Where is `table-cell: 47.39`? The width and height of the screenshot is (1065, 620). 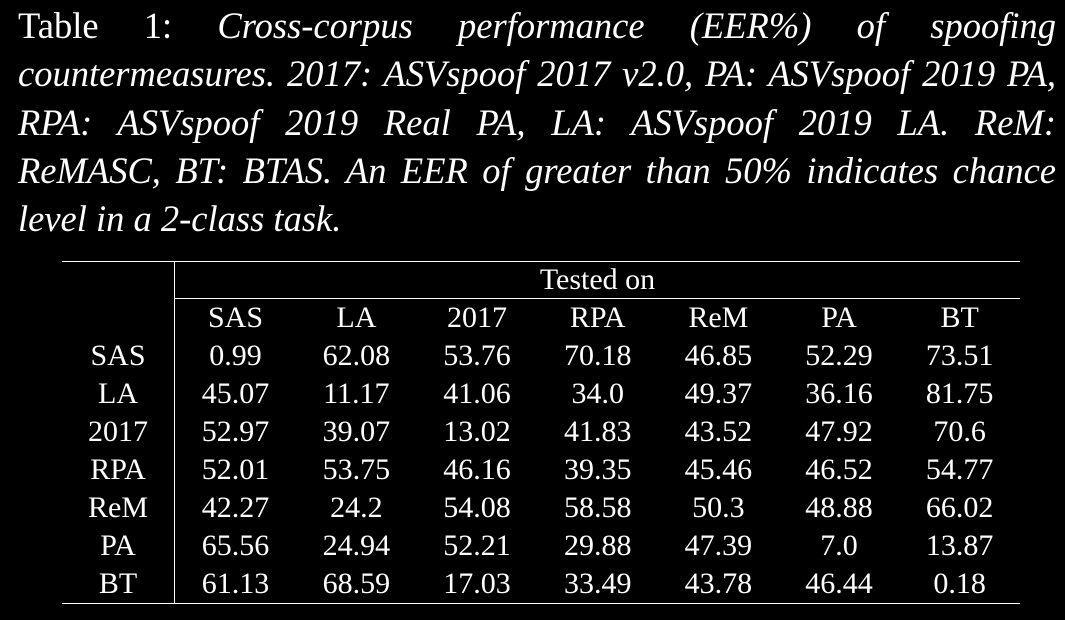
table-cell: 47.39 is located at coordinates (718, 545).